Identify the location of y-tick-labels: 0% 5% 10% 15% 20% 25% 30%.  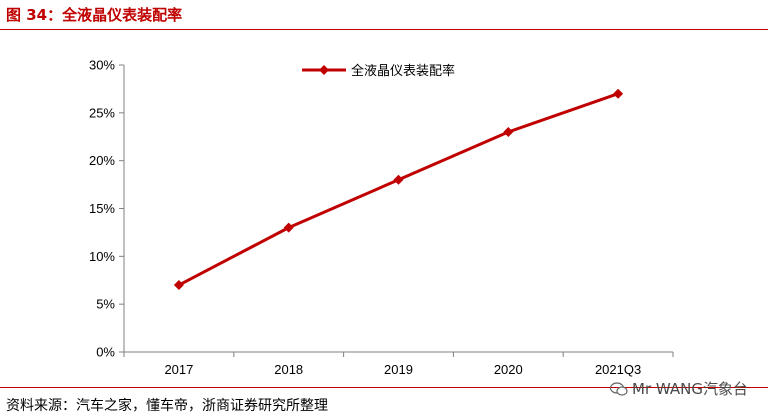
(102, 209).